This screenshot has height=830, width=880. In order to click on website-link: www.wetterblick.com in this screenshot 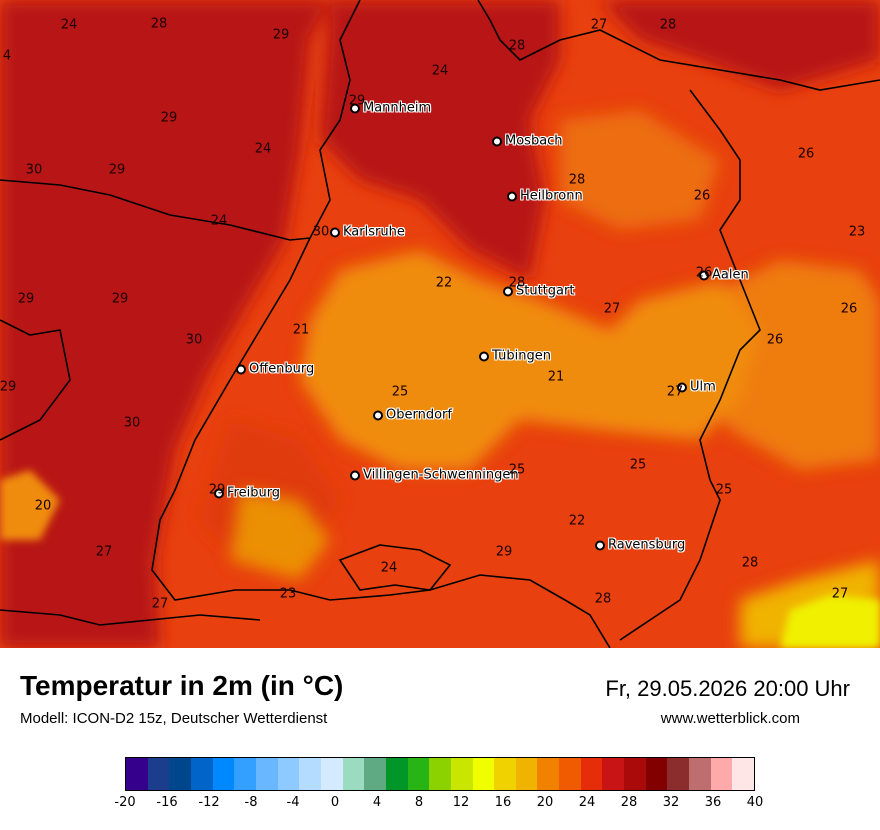, I will do `click(730, 718)`.